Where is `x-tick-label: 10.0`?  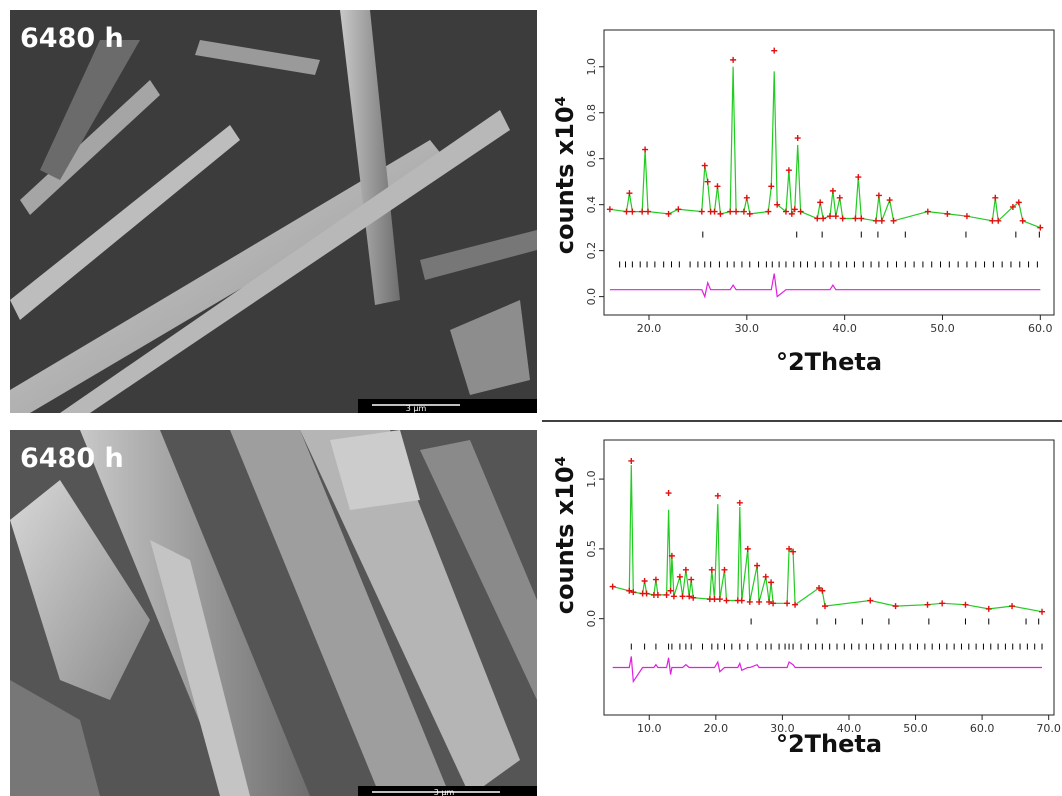
x-tick-label: 10.0 is located at coordinates (649, 728).